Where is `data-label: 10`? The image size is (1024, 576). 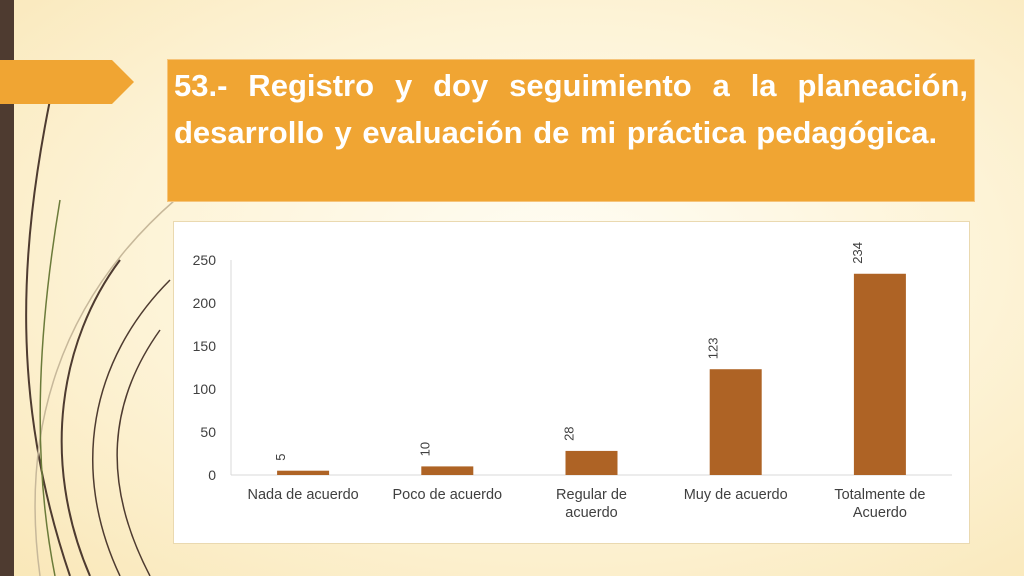 data-label: 10 is located at coordinates (424, 449).